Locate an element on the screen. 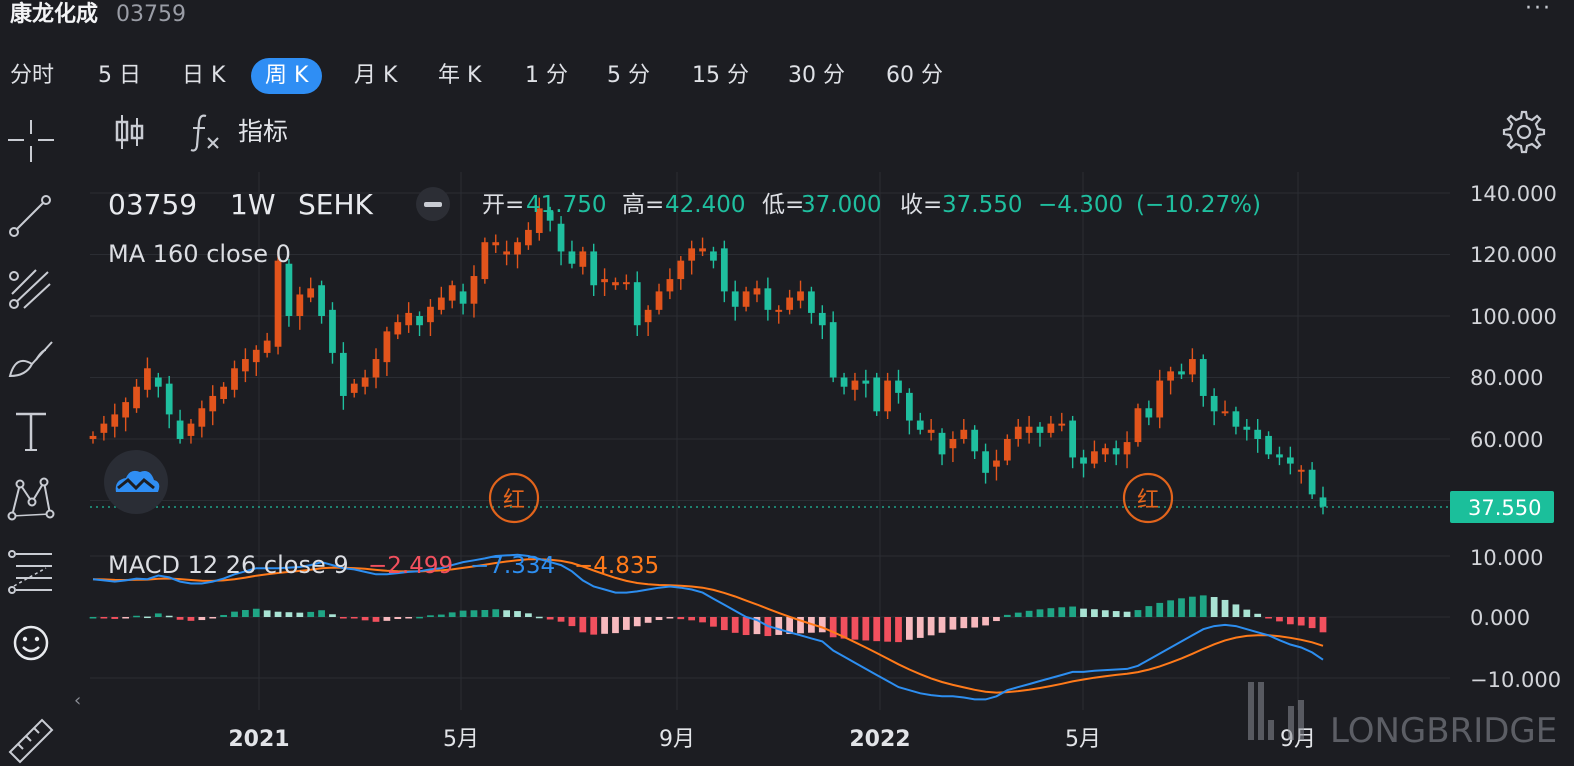  legend-exchange: SEHK is located at coordinates (336, 204).